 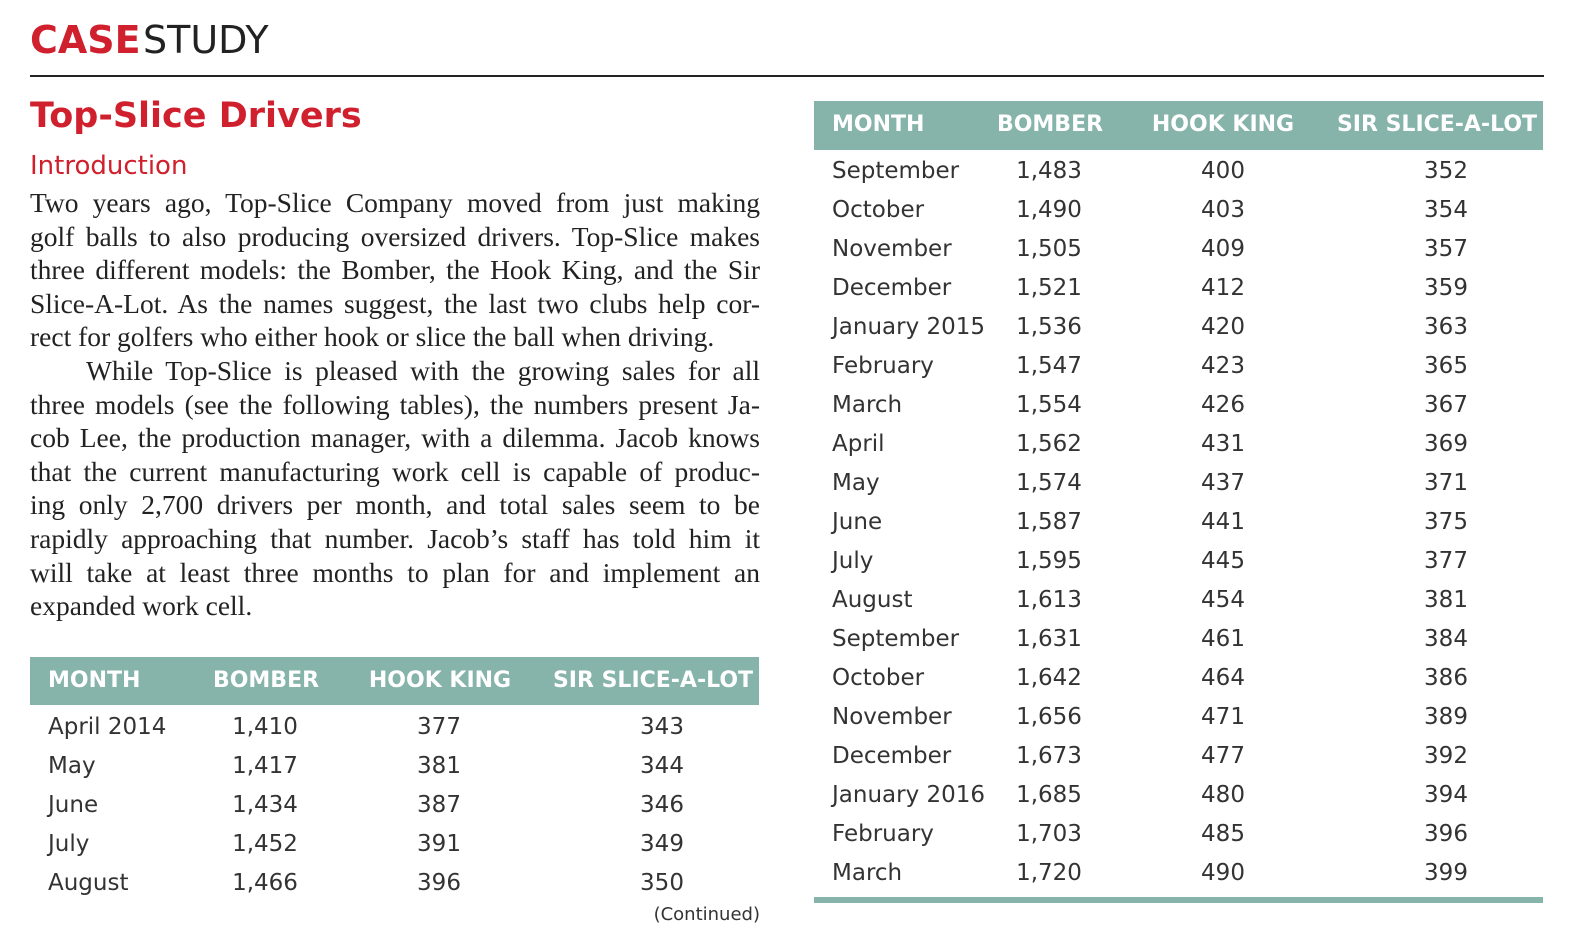 What do you see at coordinates (1446, 210) in the screenshot?
I see `table-cell: 354` at bounding box center [1446, 210].